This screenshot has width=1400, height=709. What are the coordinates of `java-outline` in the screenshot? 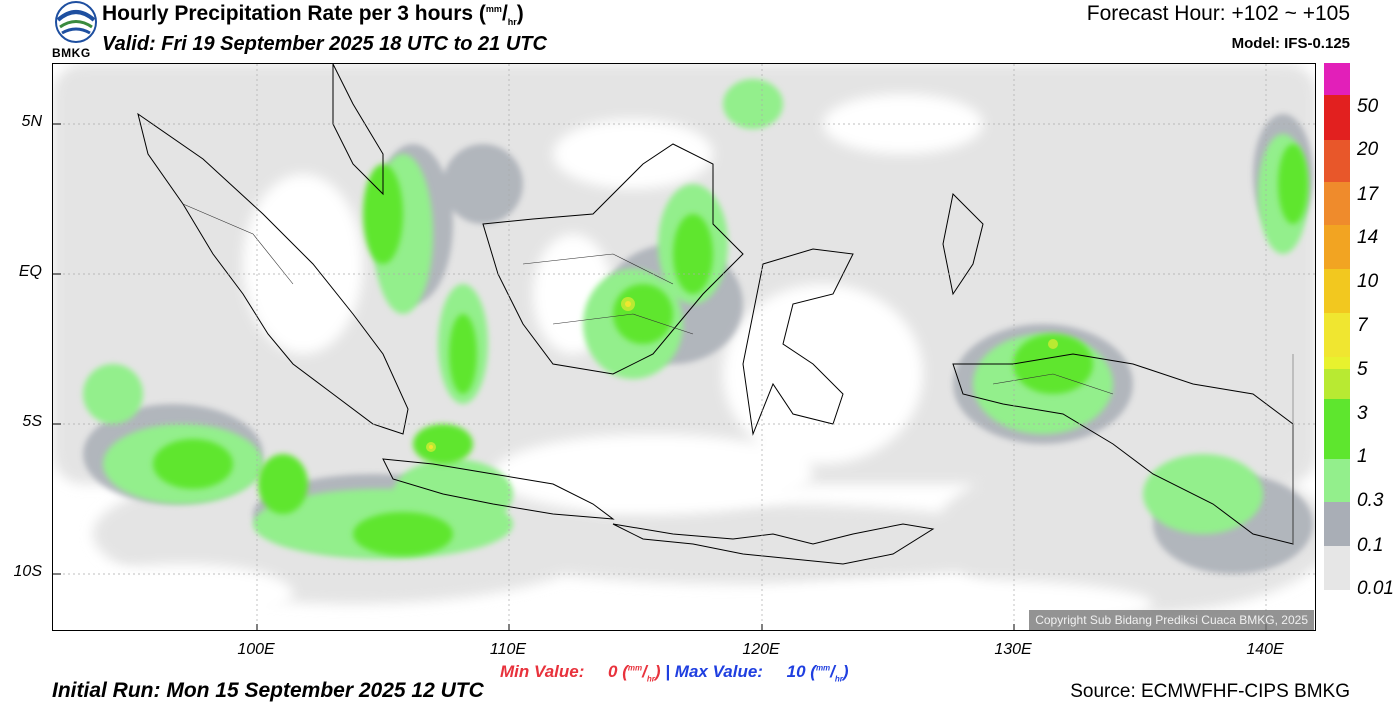 It's located at (498, 489).